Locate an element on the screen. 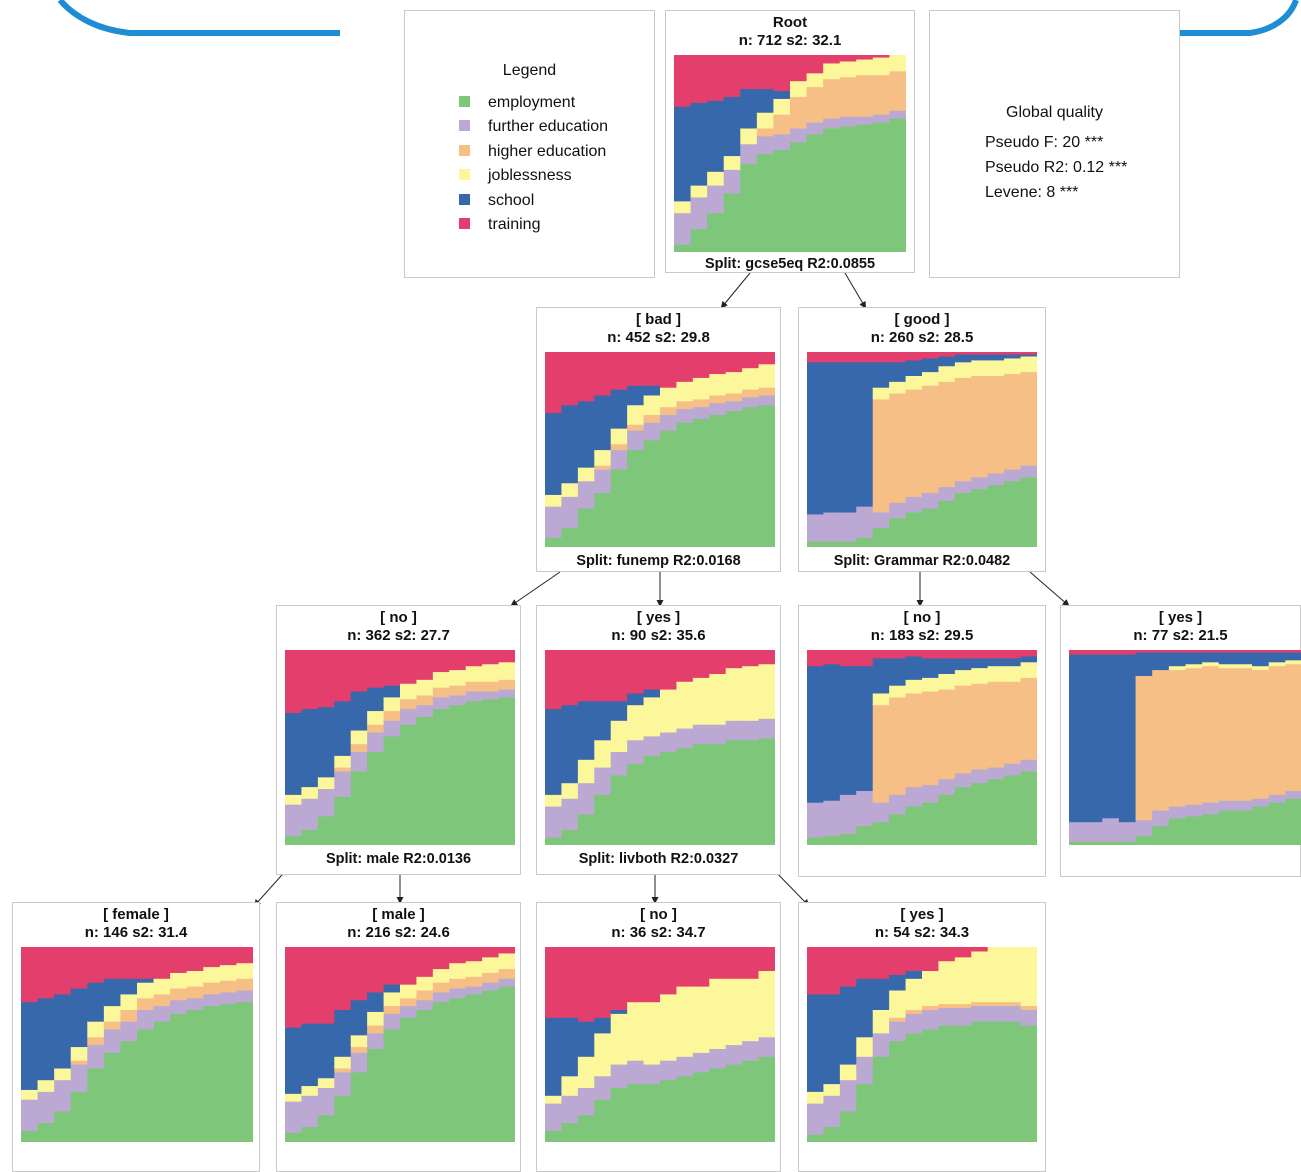 This screenshot has height=1172, width=1301. node-split-label: Split: funemp R2:0.0168 is located at coordinates (658, 561).